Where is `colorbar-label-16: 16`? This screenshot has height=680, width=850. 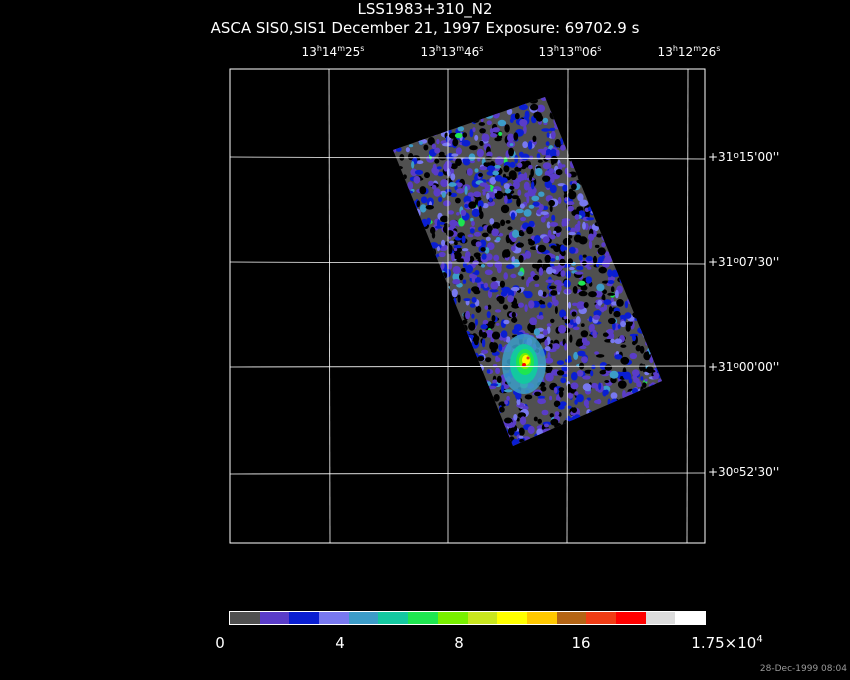 colorbar-label-16: 16 is located at coordinates (581, 643).